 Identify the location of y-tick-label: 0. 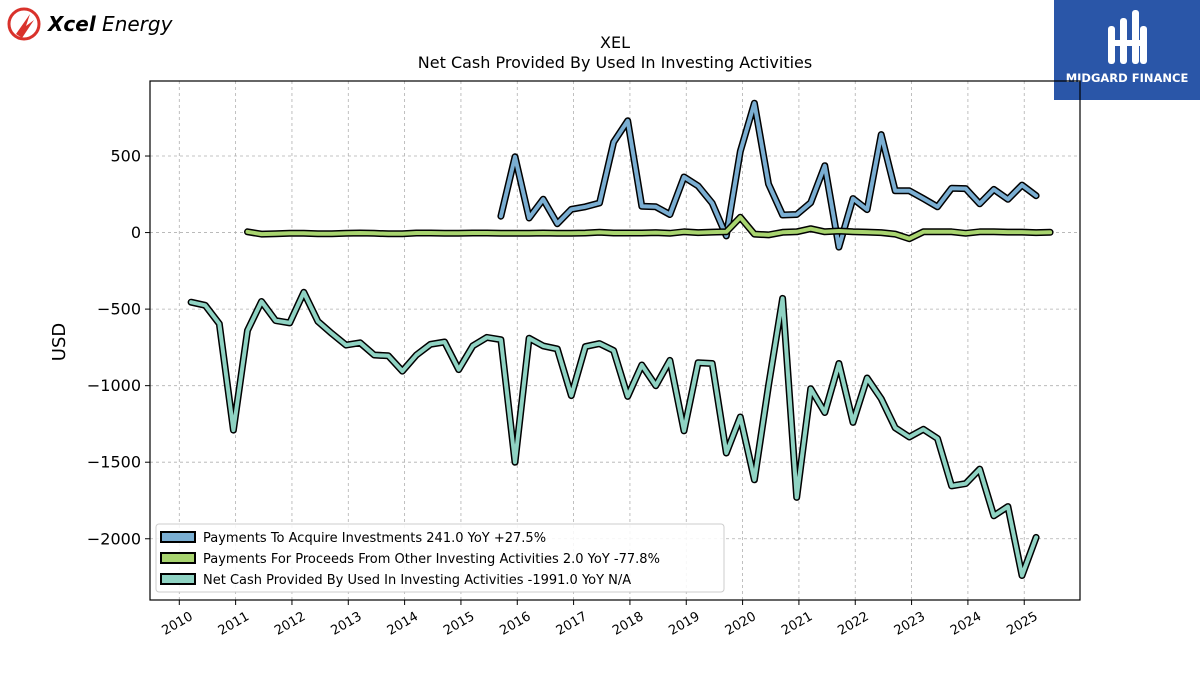
(136, 232).